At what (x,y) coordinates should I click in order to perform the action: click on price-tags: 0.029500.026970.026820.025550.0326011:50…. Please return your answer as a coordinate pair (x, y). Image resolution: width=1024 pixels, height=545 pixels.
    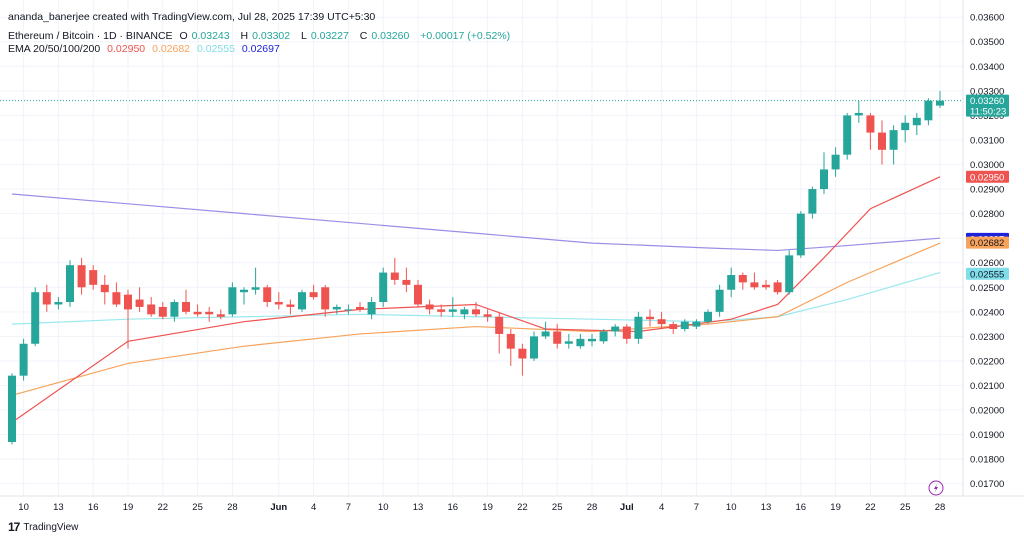
    Looking at the image, I should click on (987, 187).